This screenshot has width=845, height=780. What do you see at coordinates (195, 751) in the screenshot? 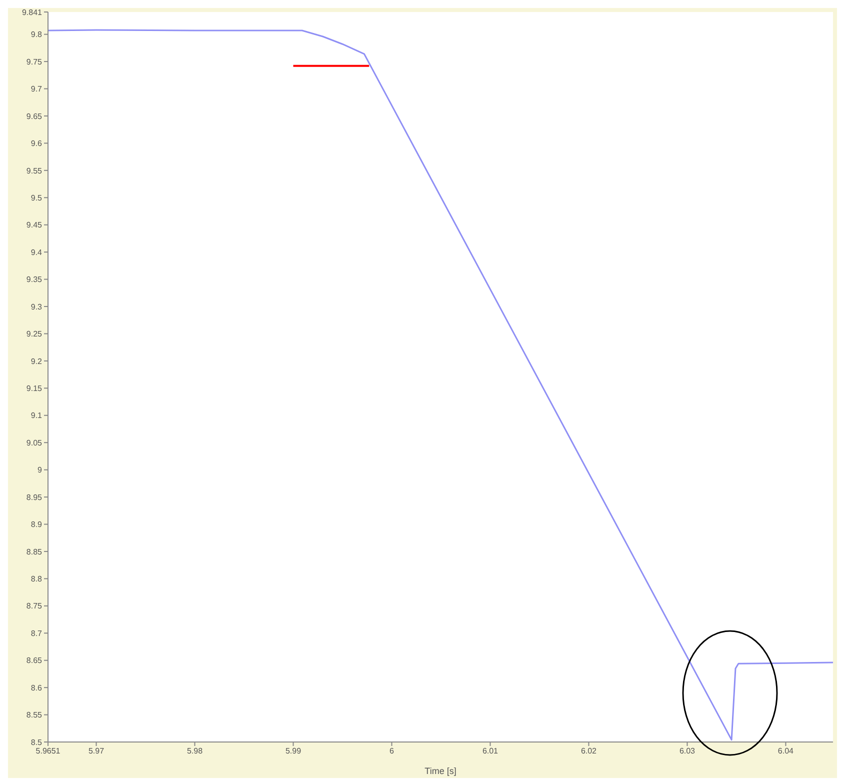
I see `x-tick-label: 5.98` at bounding box center [195, 751].